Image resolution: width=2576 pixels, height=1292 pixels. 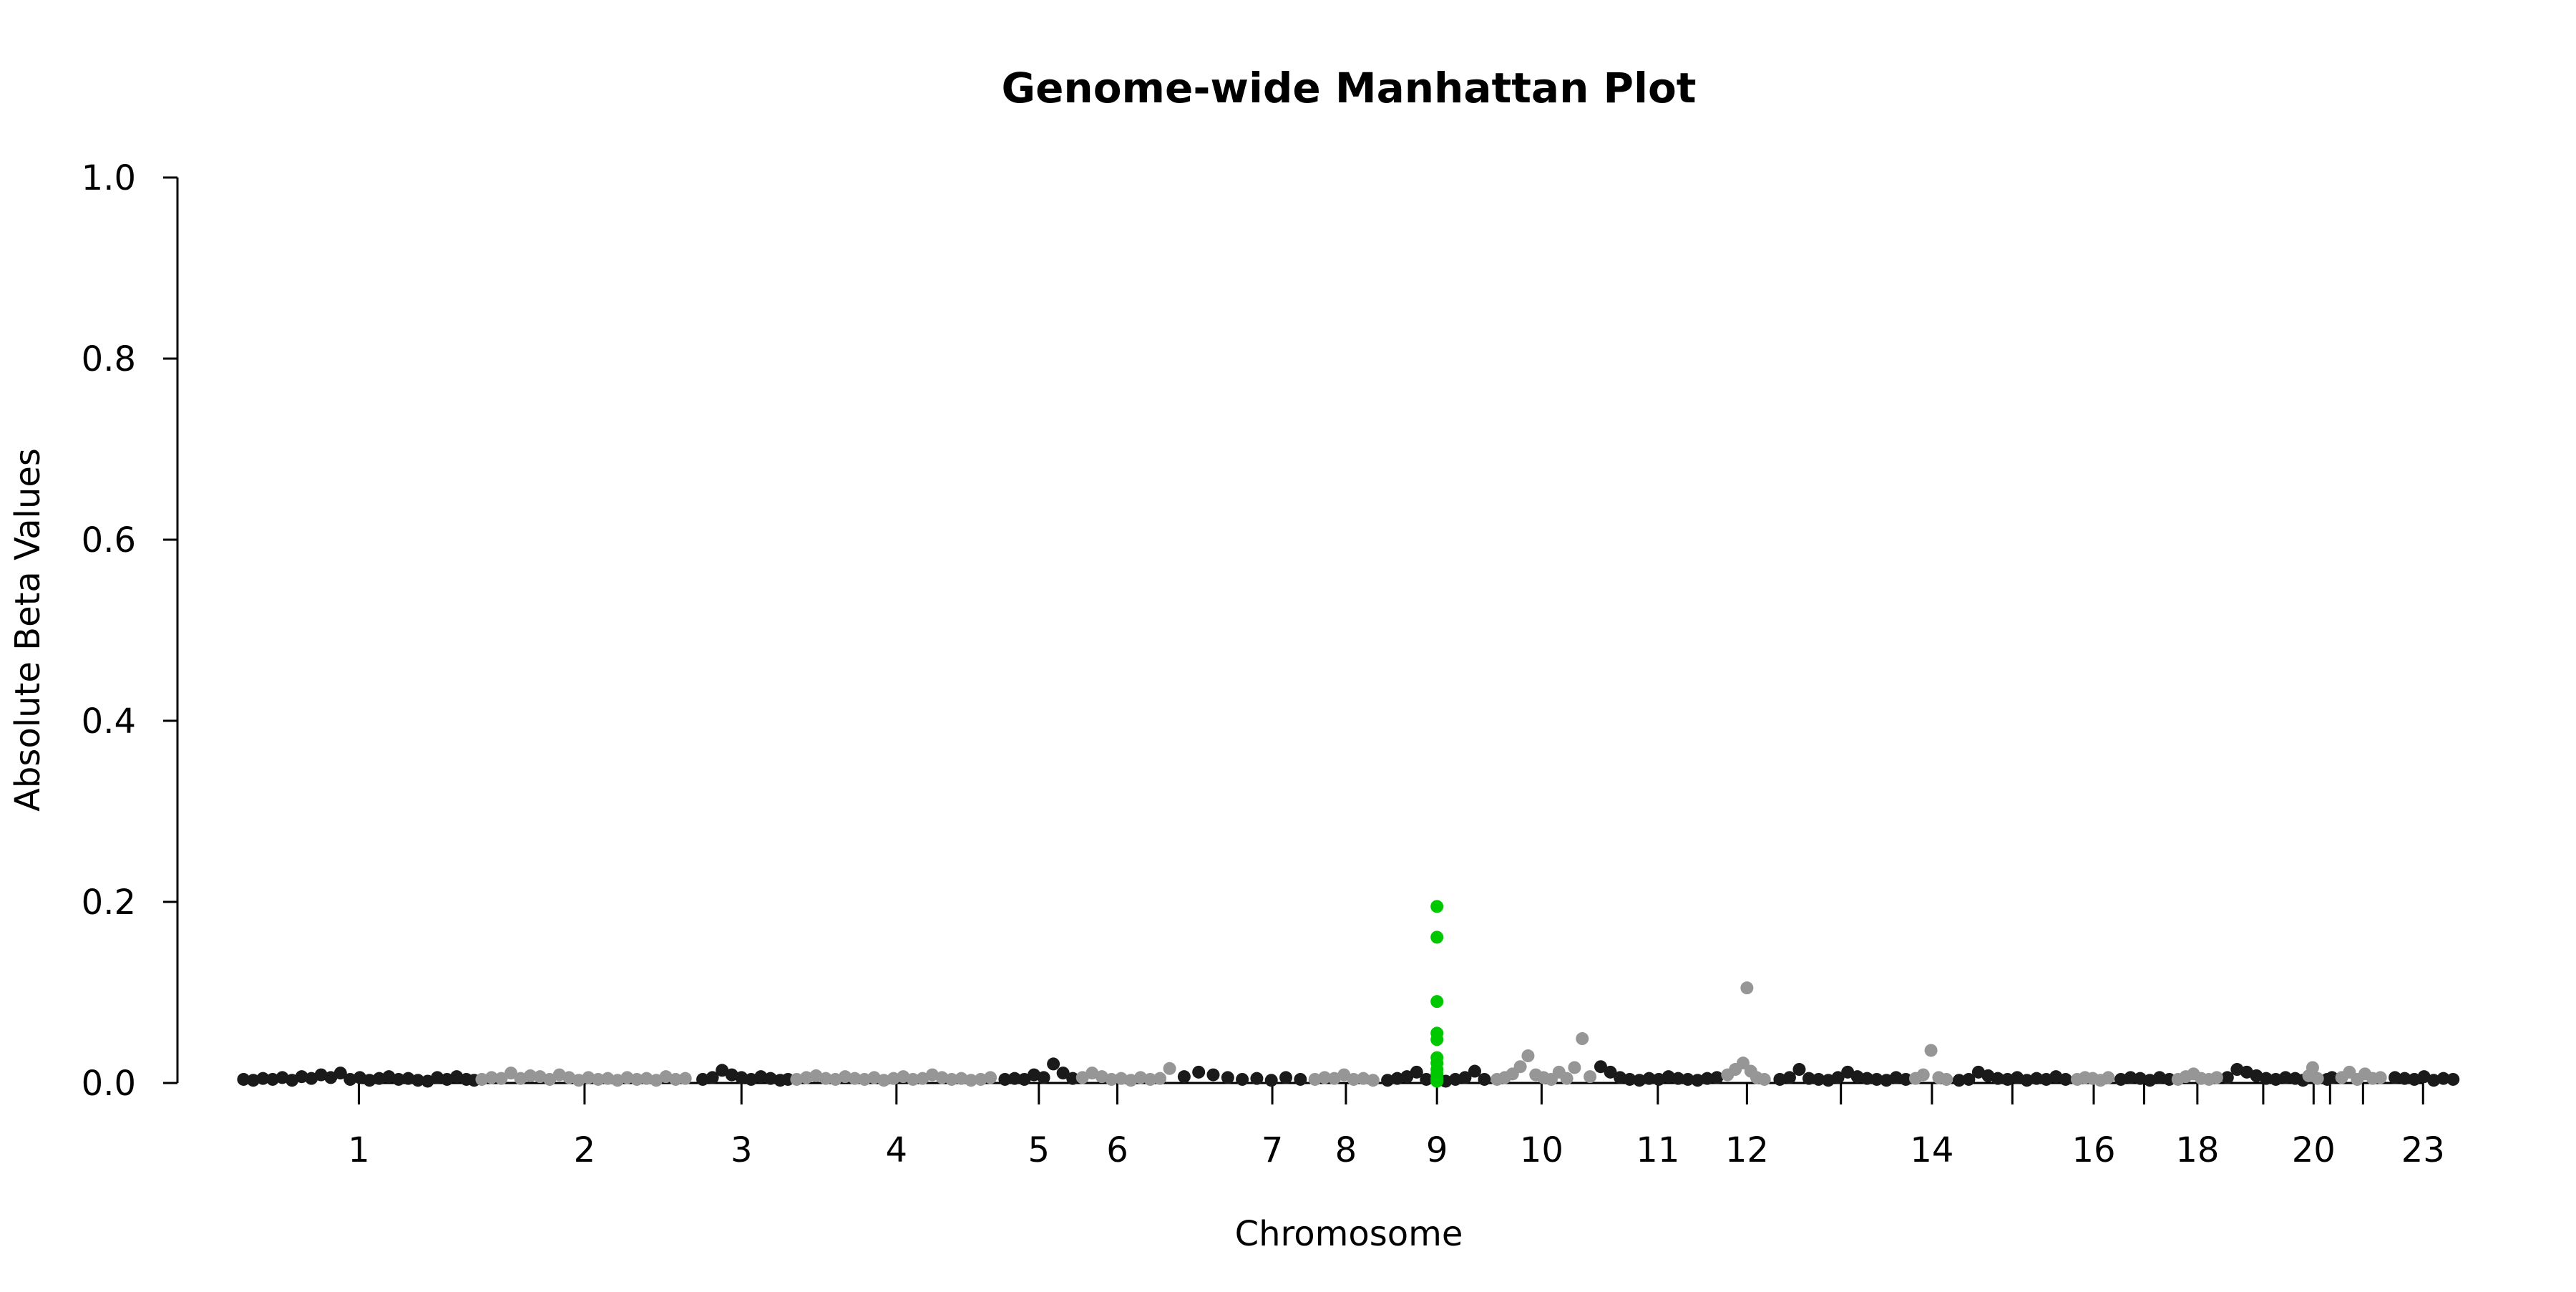 I want to click on x-tick-label-chr-20: 20, so click(x=2314, y=1150).